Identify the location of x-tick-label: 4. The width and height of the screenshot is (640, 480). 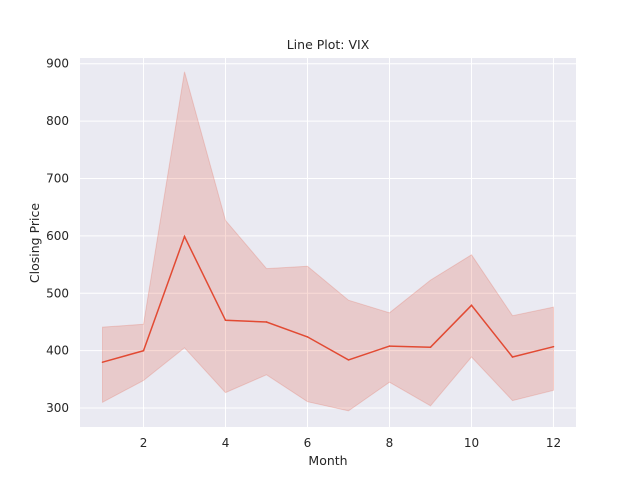
(226, 443).